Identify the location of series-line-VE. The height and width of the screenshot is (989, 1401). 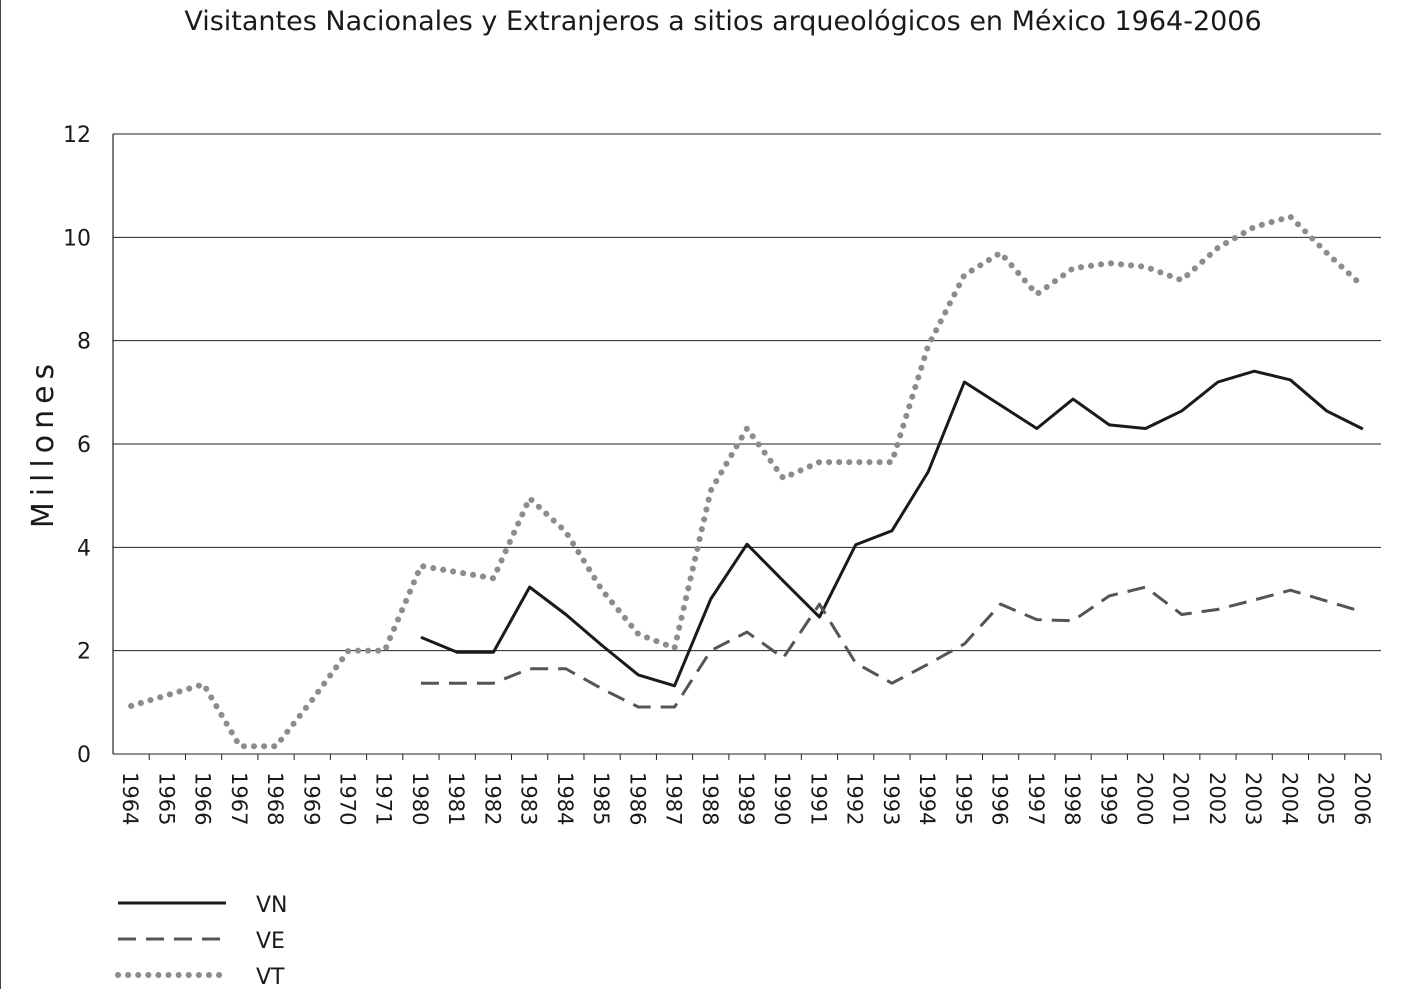
(892, 647).